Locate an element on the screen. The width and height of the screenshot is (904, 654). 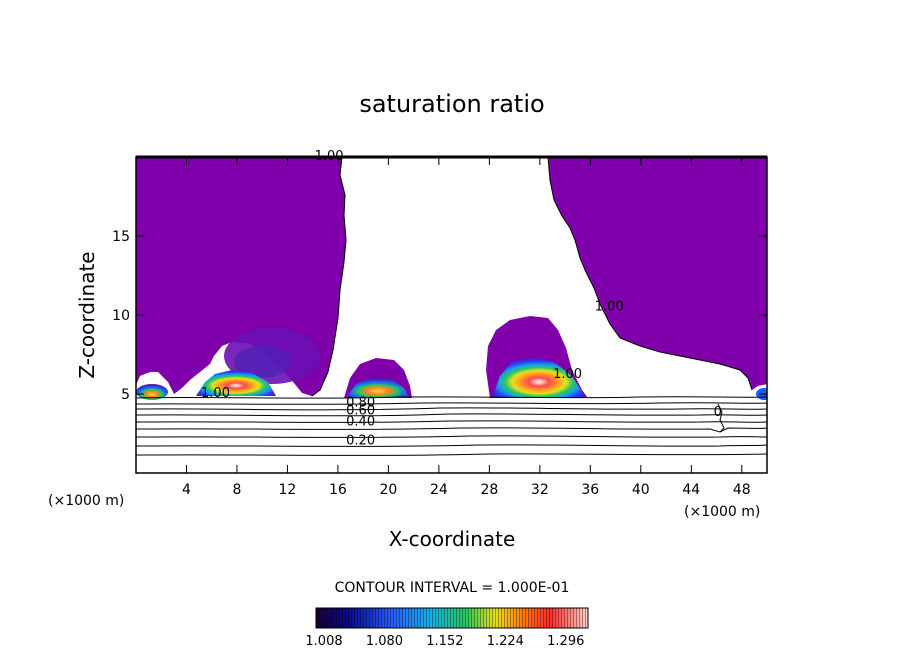
colorbar-tick-label: 1.152 is located at coordinates (444, 641).